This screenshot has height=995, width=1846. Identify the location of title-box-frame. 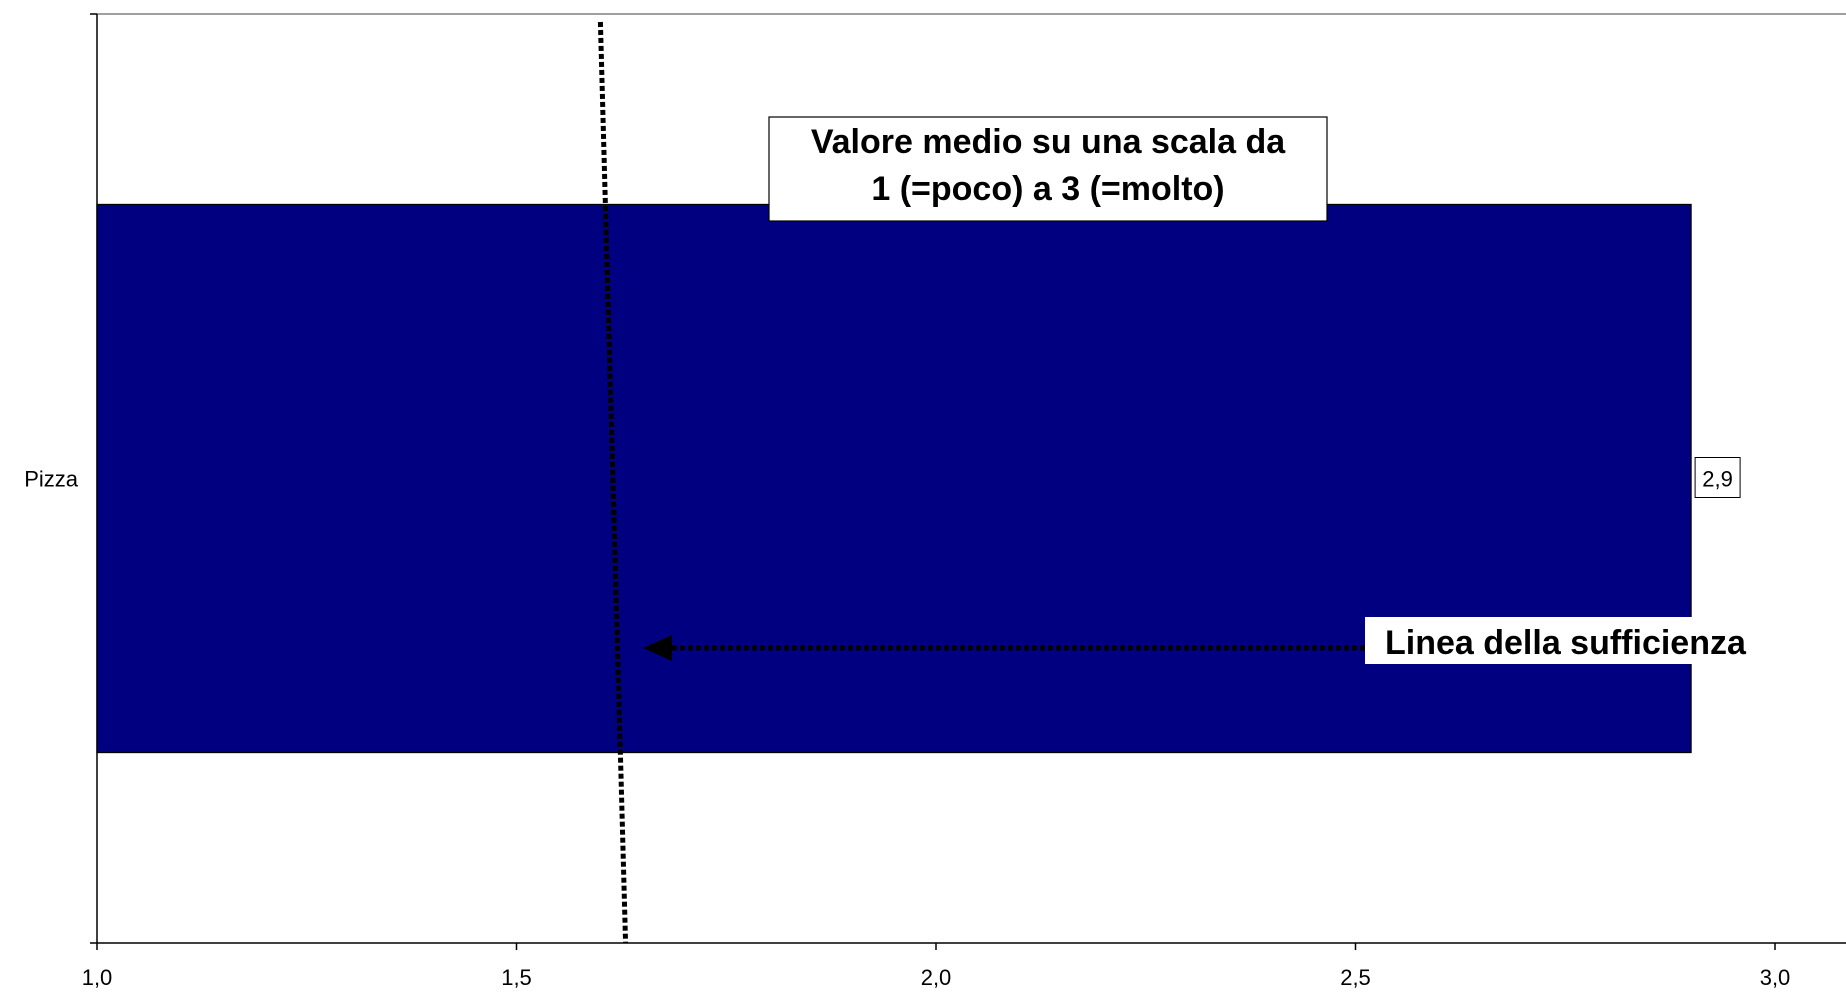
(1048, 169).